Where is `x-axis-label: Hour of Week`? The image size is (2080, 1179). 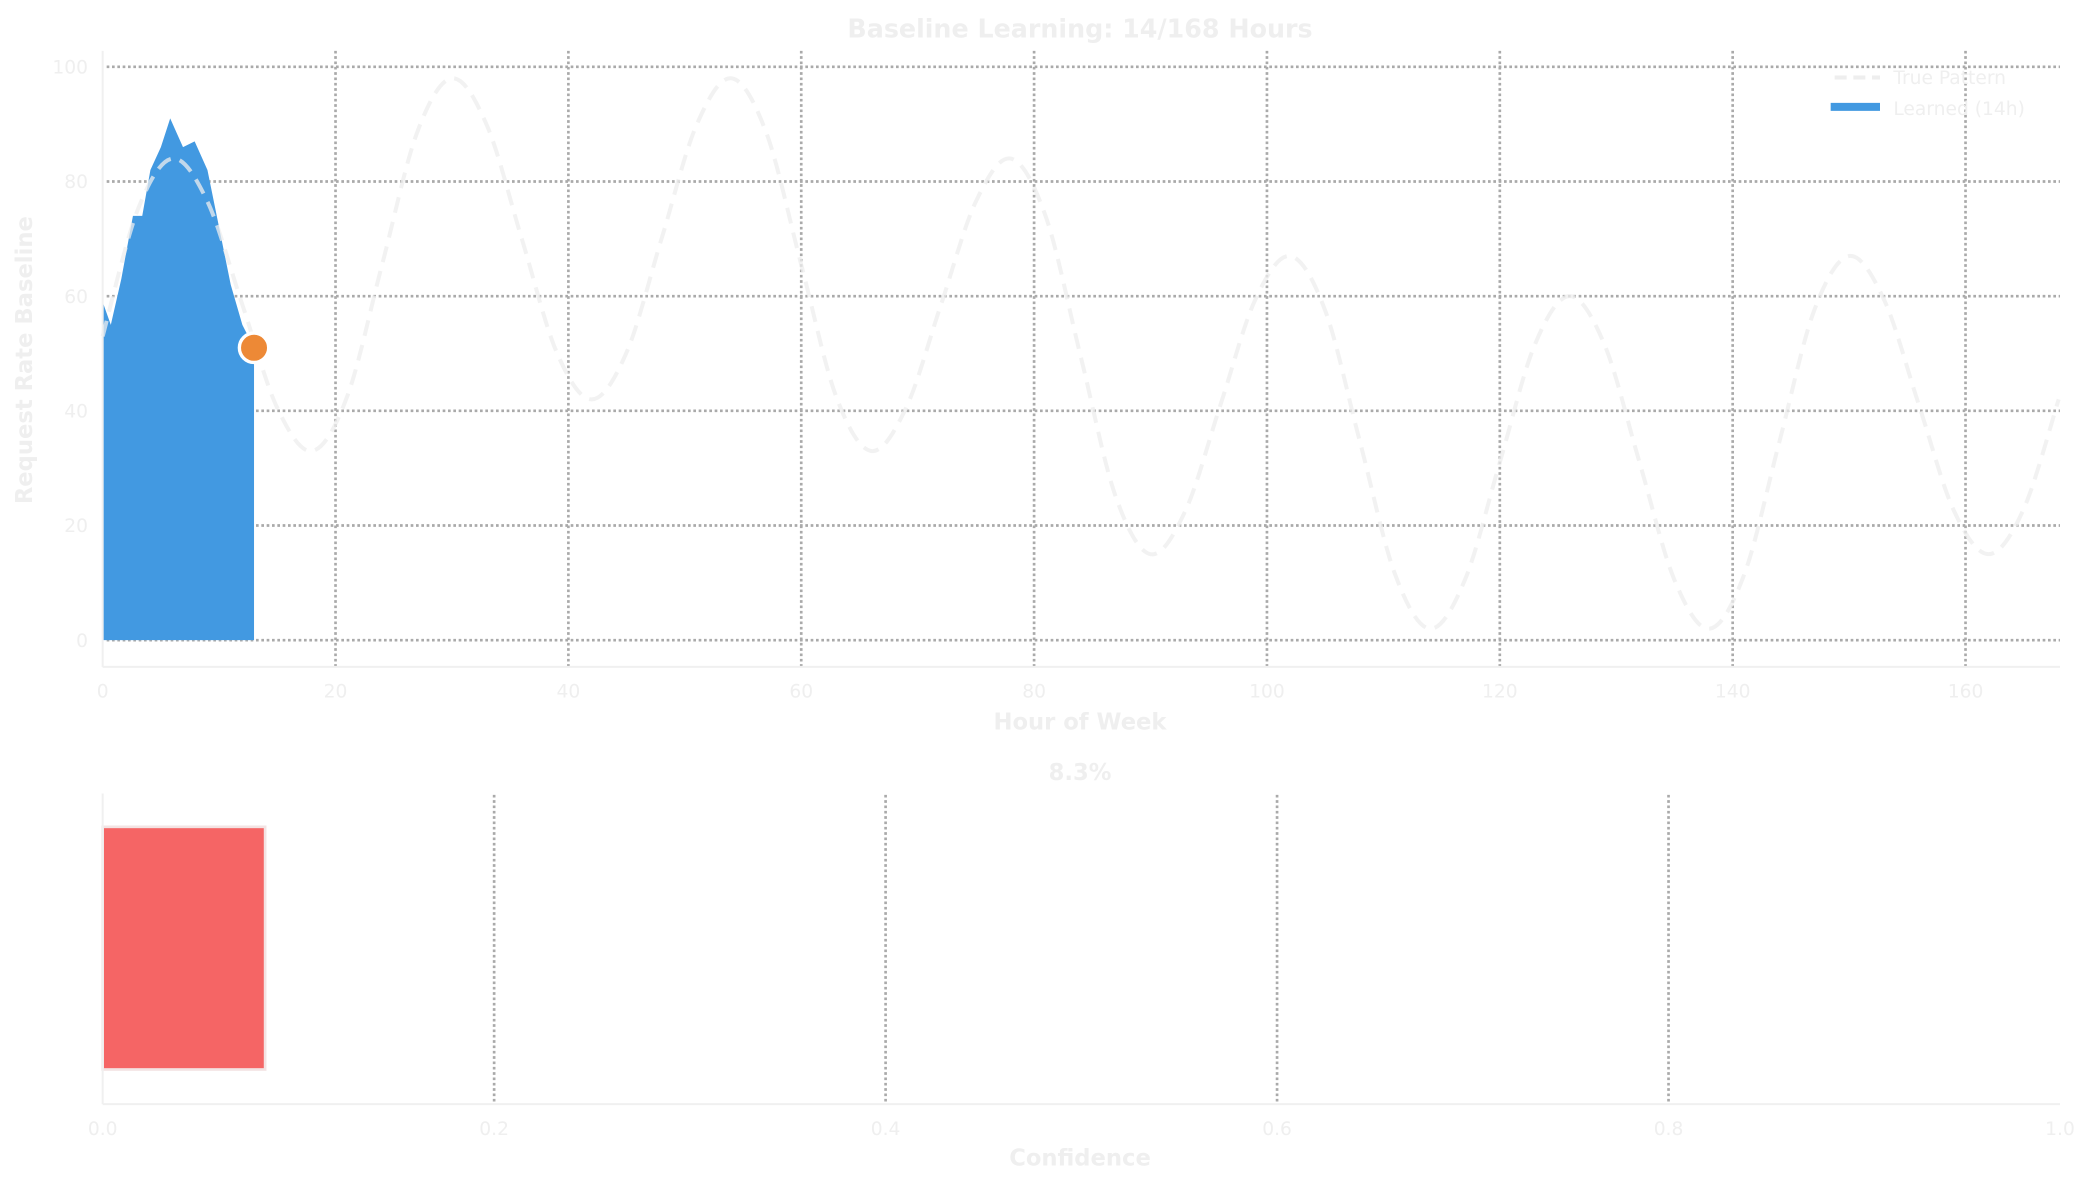
x-axis-label: Hour of Week is located at coordinates (1080, 723).